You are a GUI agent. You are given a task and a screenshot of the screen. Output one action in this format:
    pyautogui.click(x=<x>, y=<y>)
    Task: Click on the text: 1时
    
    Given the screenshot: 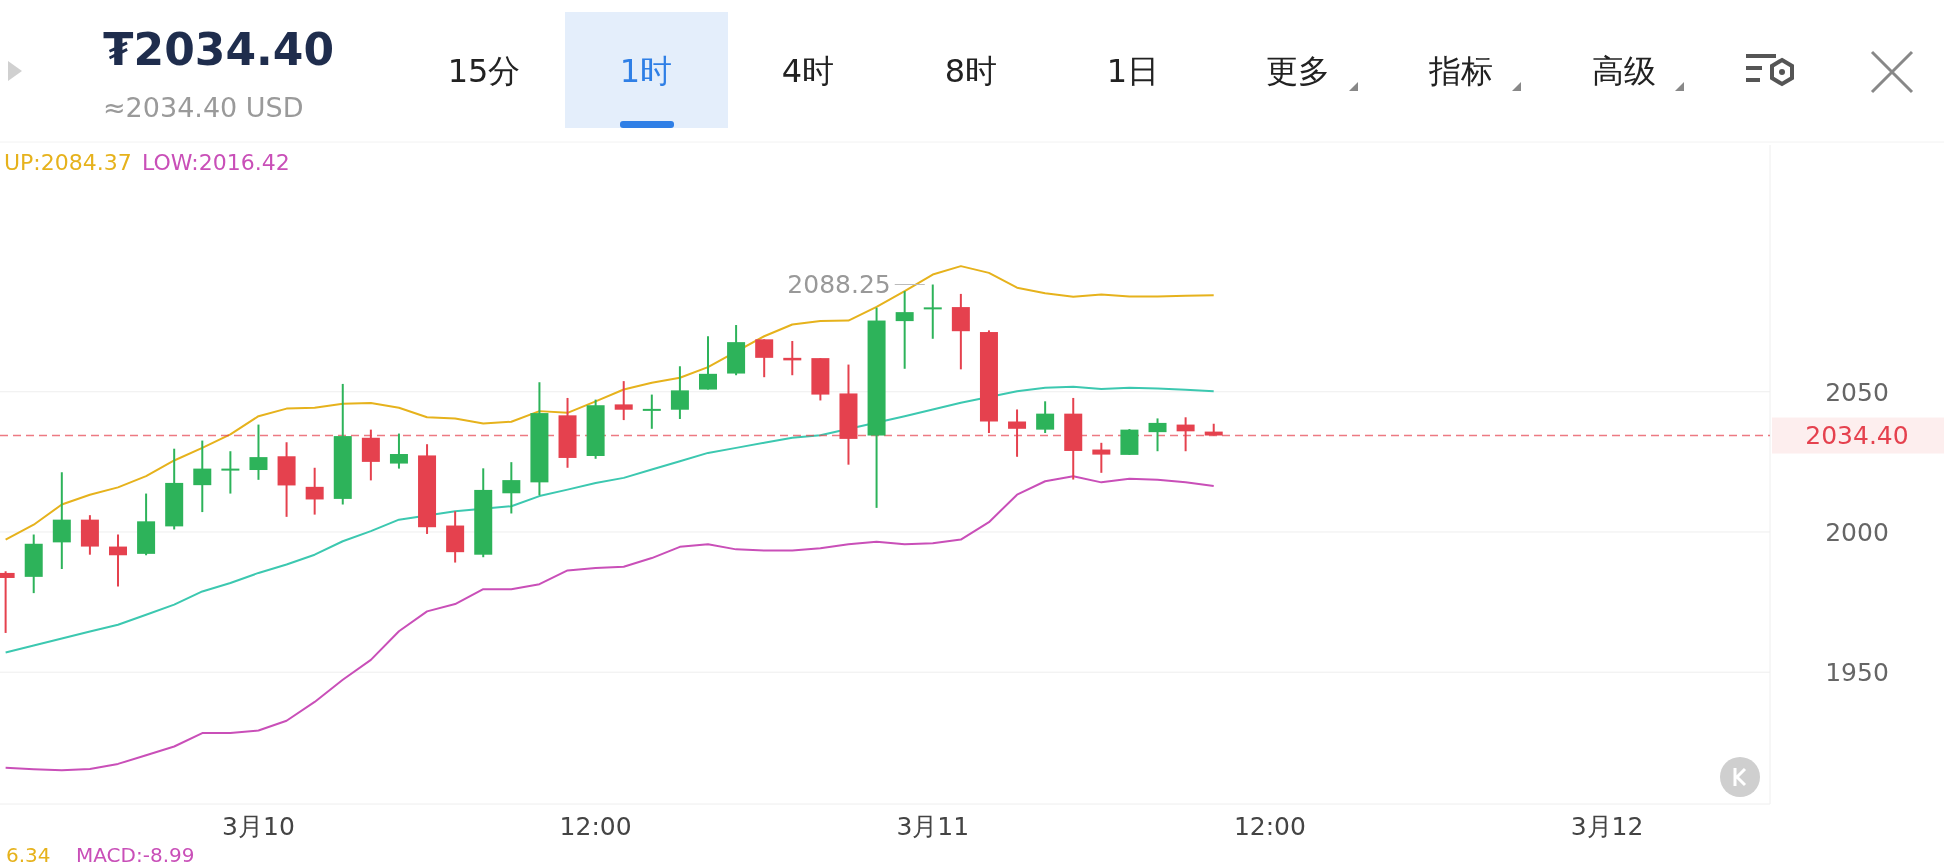 What is the action you would take?
    pyautogui.click(x=646, y=71)
    